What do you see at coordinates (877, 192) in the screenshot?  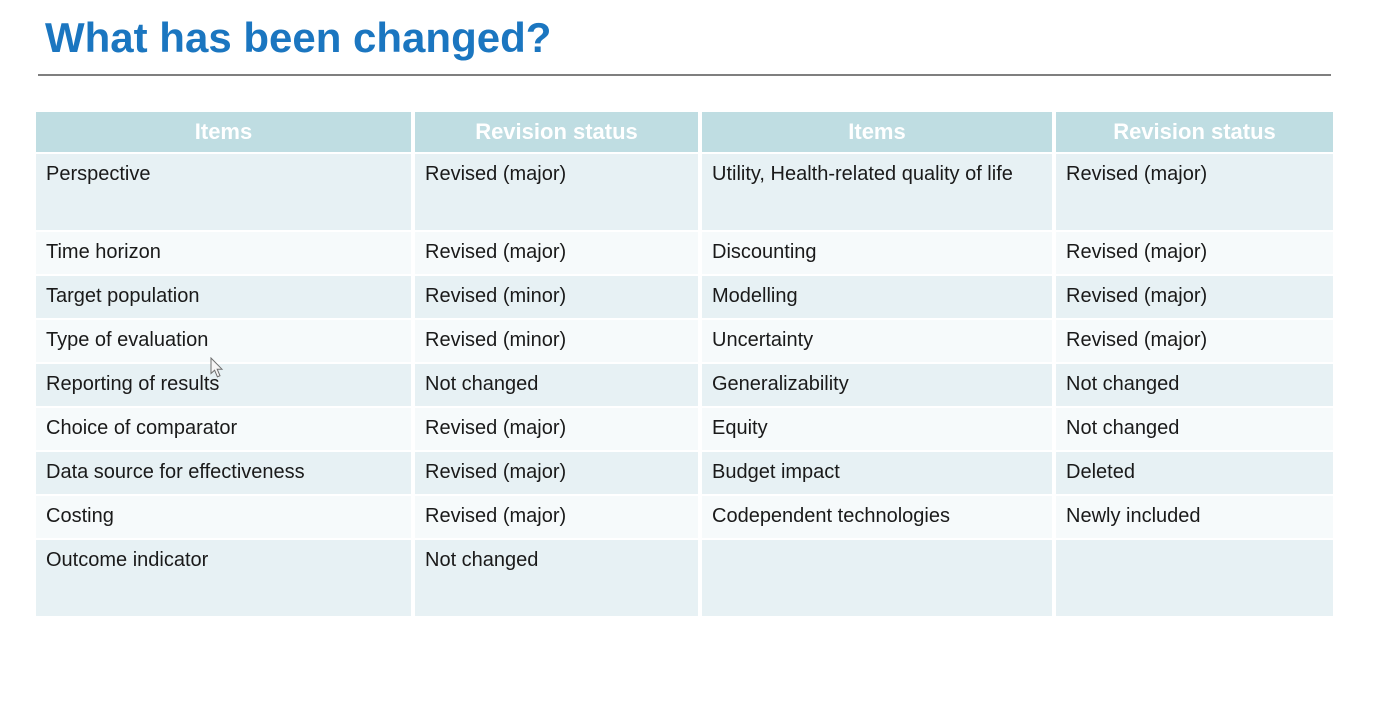 I see `item-cell-right: Utility, Health-related quality of life` at bounding box center [877, 192].